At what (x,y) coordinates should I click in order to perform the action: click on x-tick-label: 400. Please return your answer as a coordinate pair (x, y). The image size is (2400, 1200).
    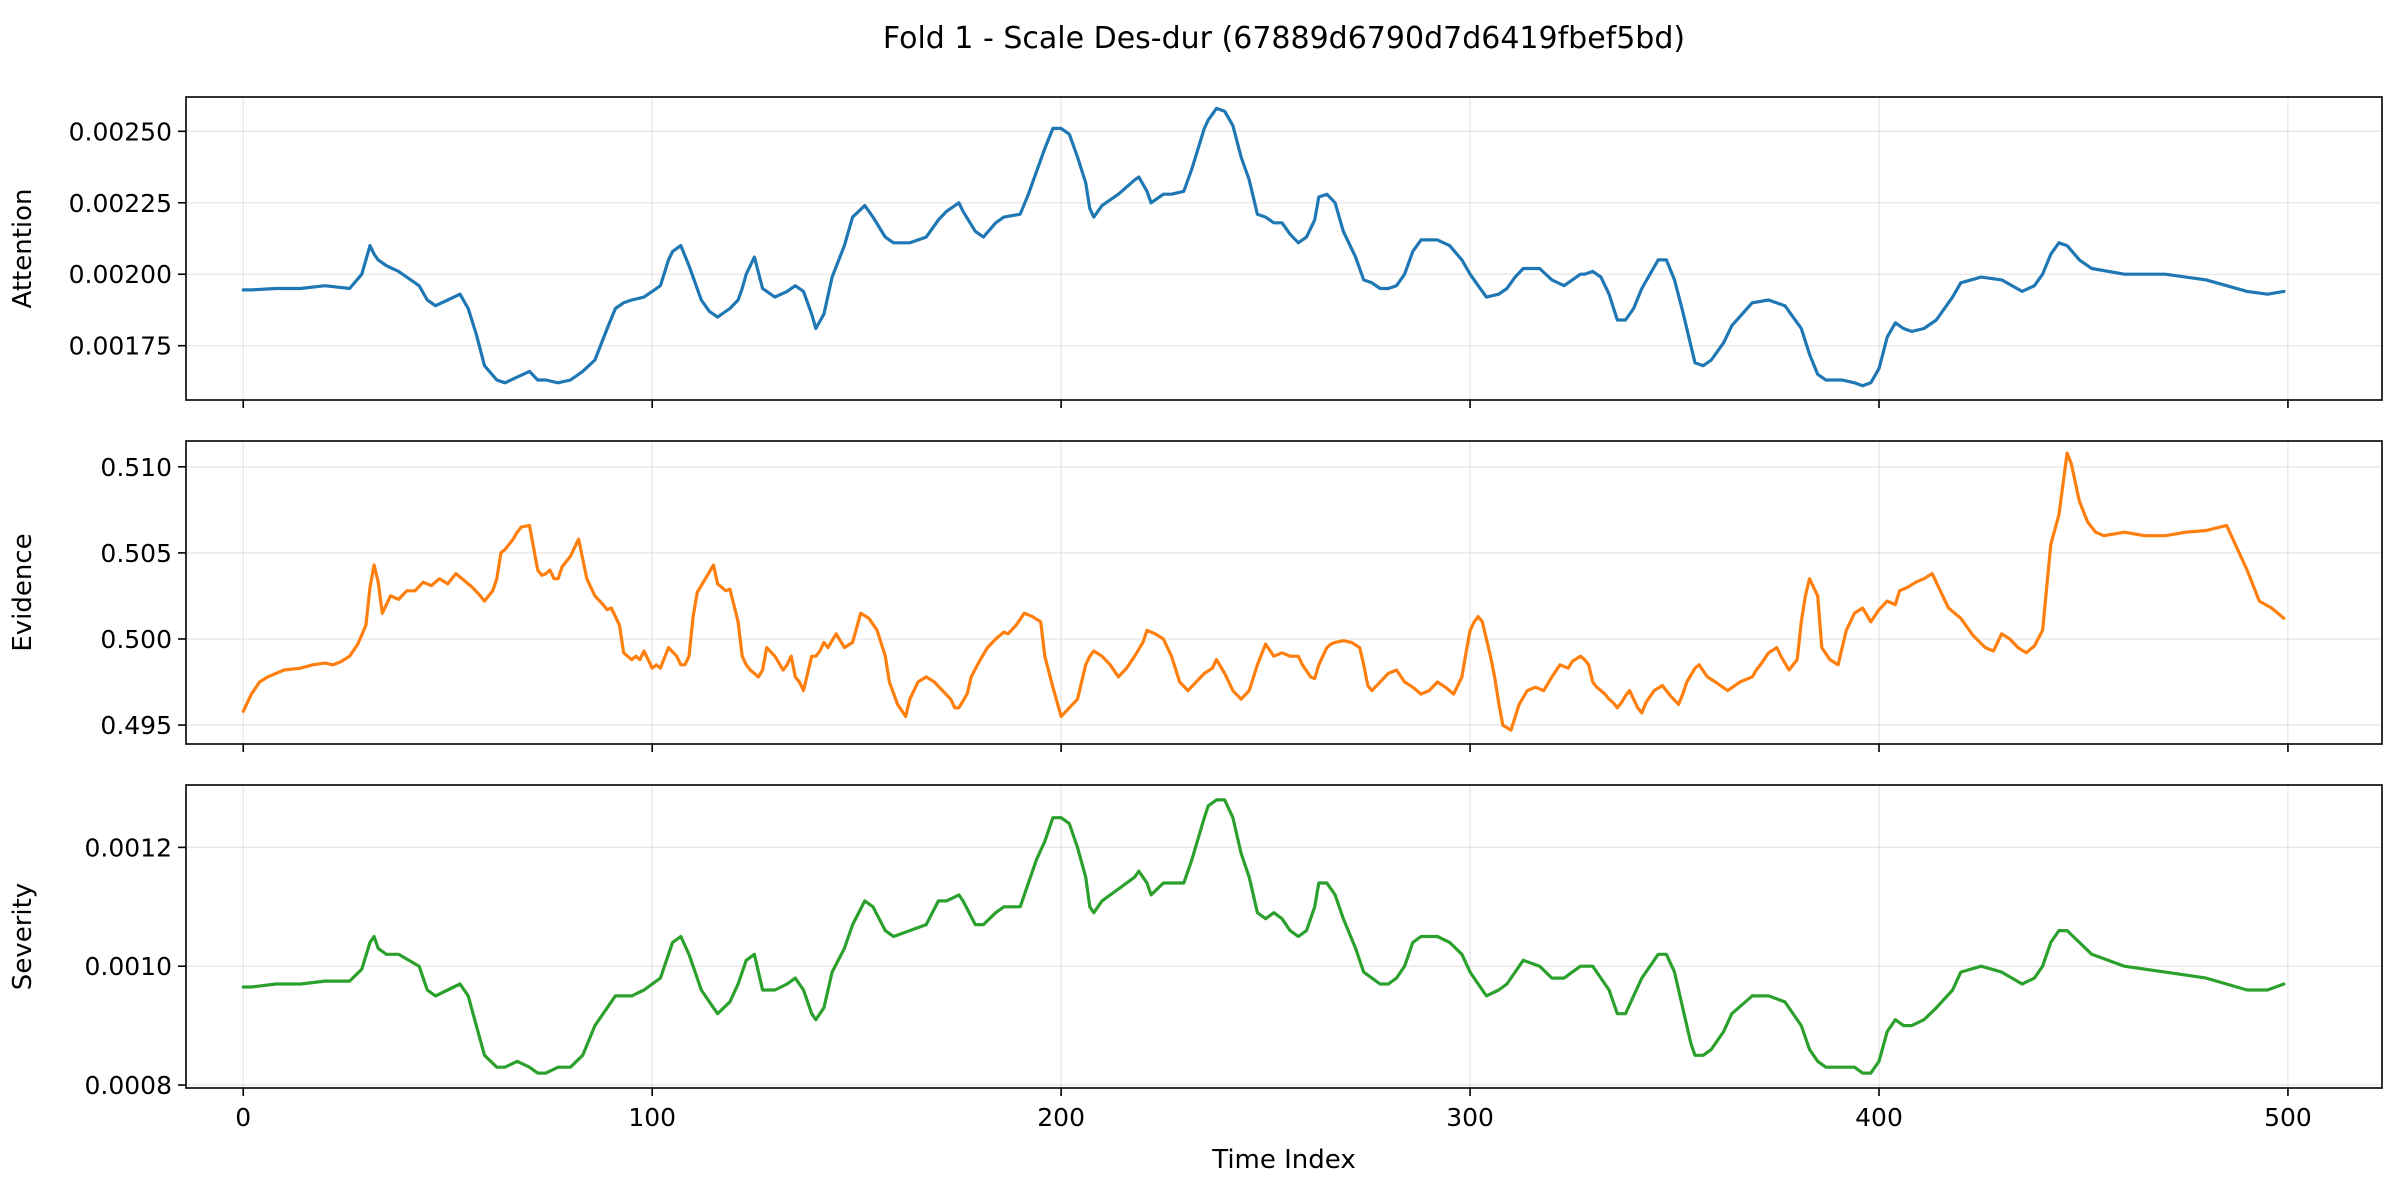
    Looking at the image, I should click on (1879, 1117).